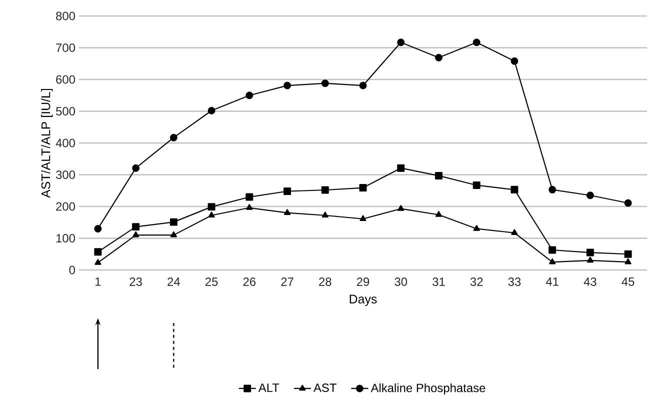 The image size is (654, 411). Describe the element at coordinates (72, 270) in the screenshot. I see `y-tick-label: 0` at that location.